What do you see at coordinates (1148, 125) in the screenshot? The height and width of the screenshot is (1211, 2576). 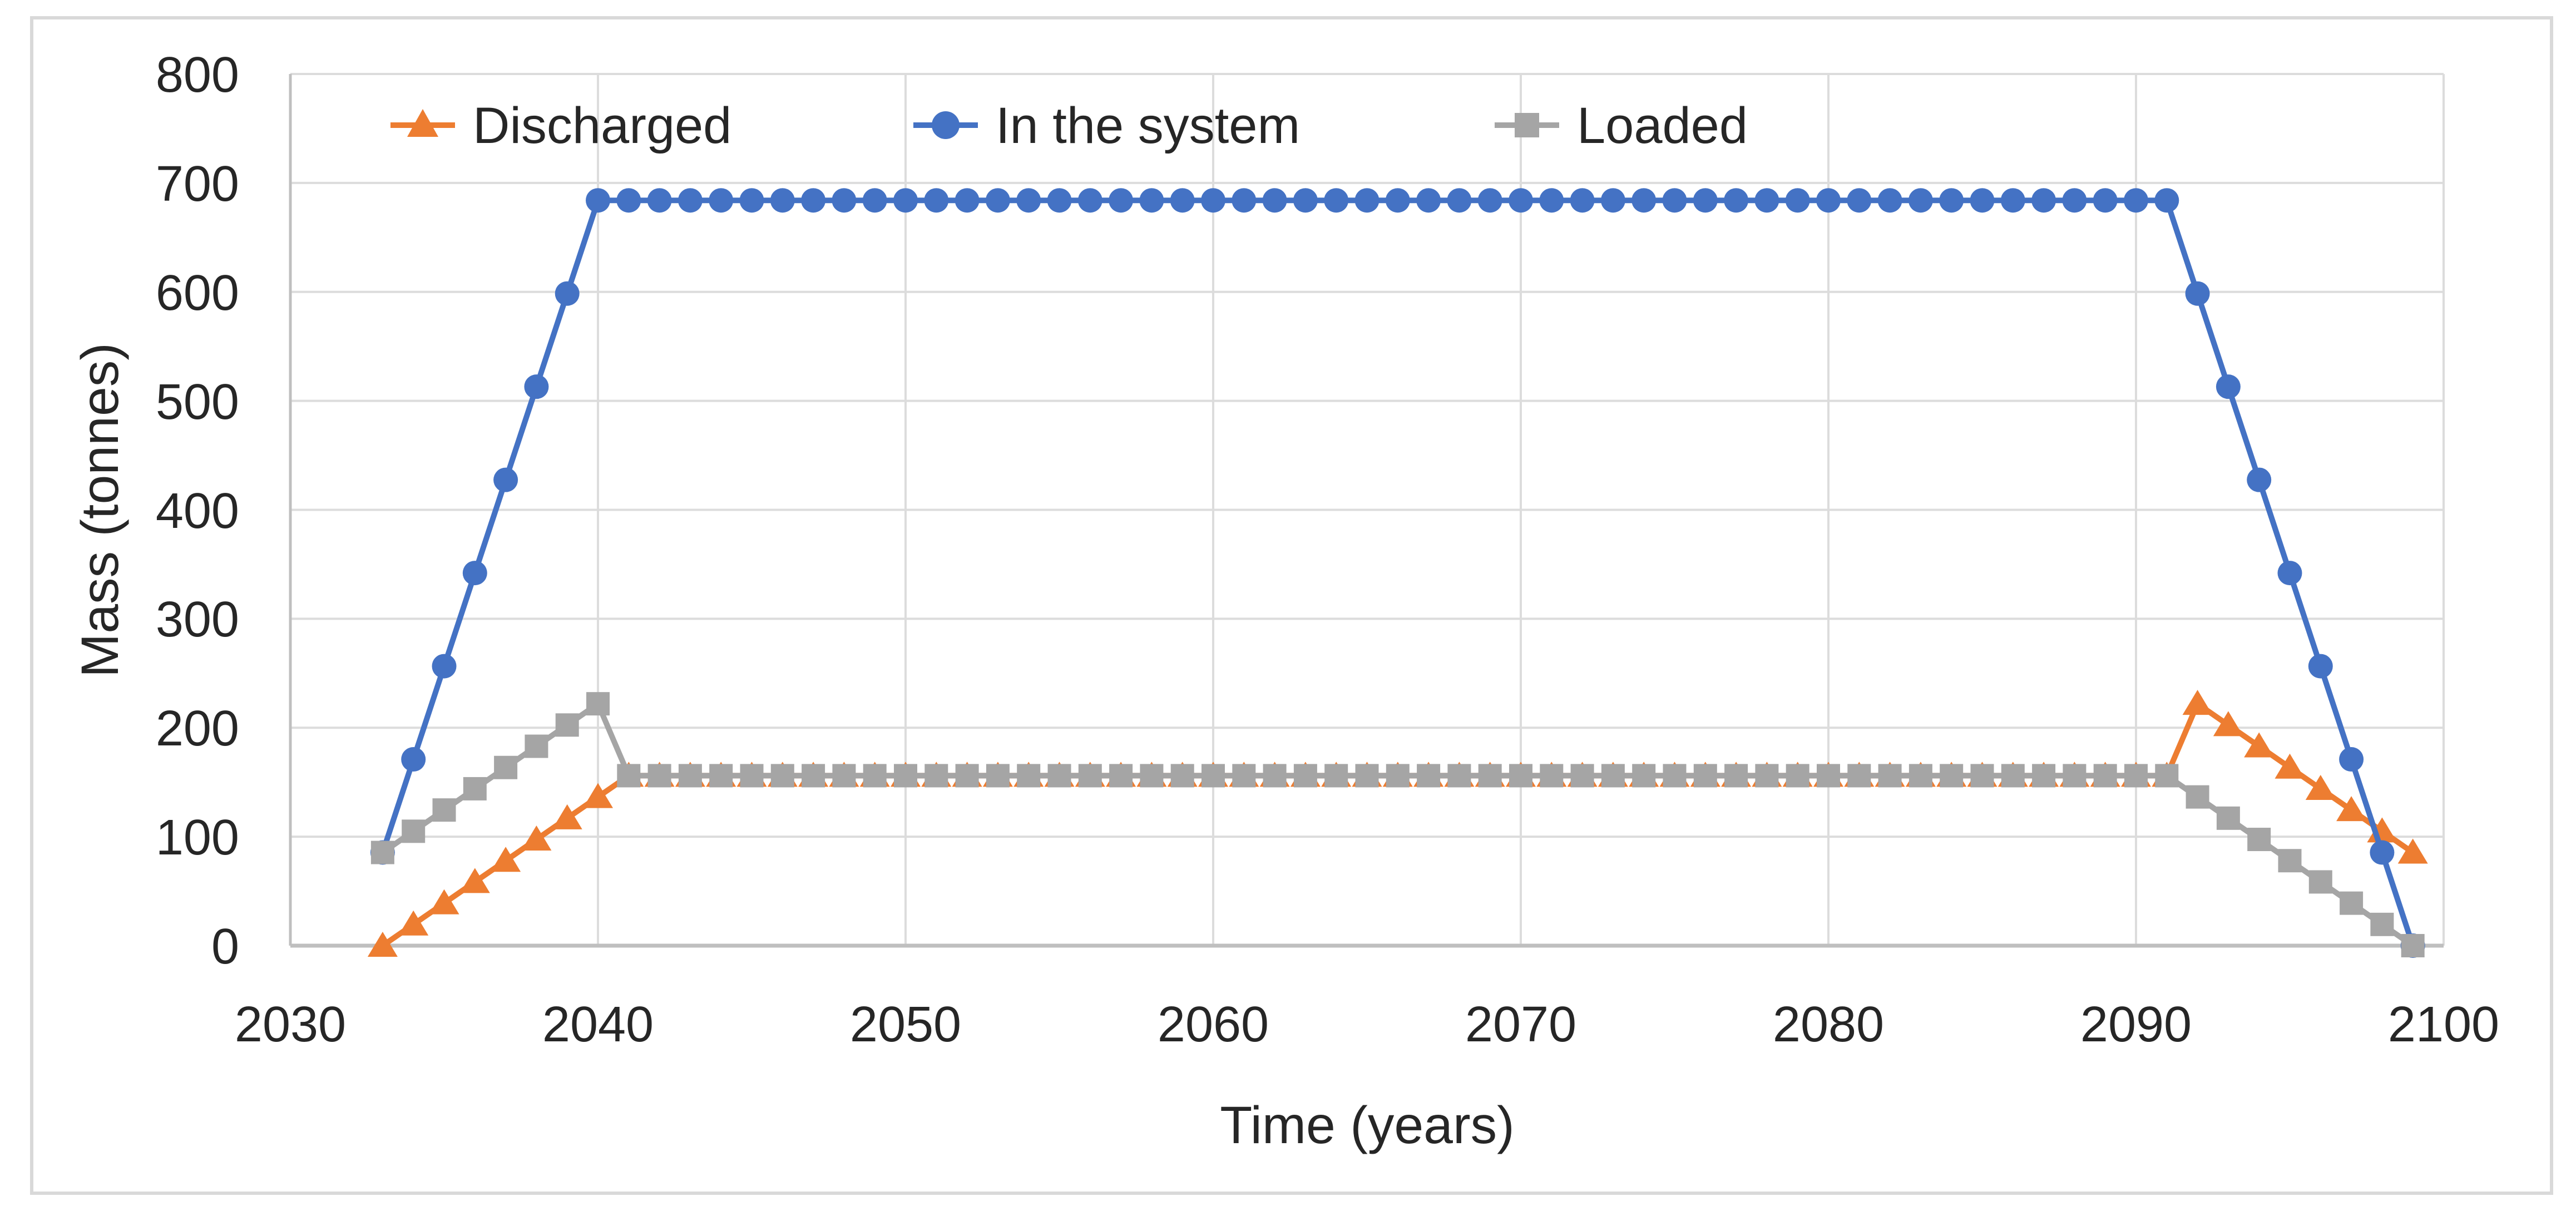 I see `legend-label-in-the-system: In the system` at bounding box center [1148, 125].